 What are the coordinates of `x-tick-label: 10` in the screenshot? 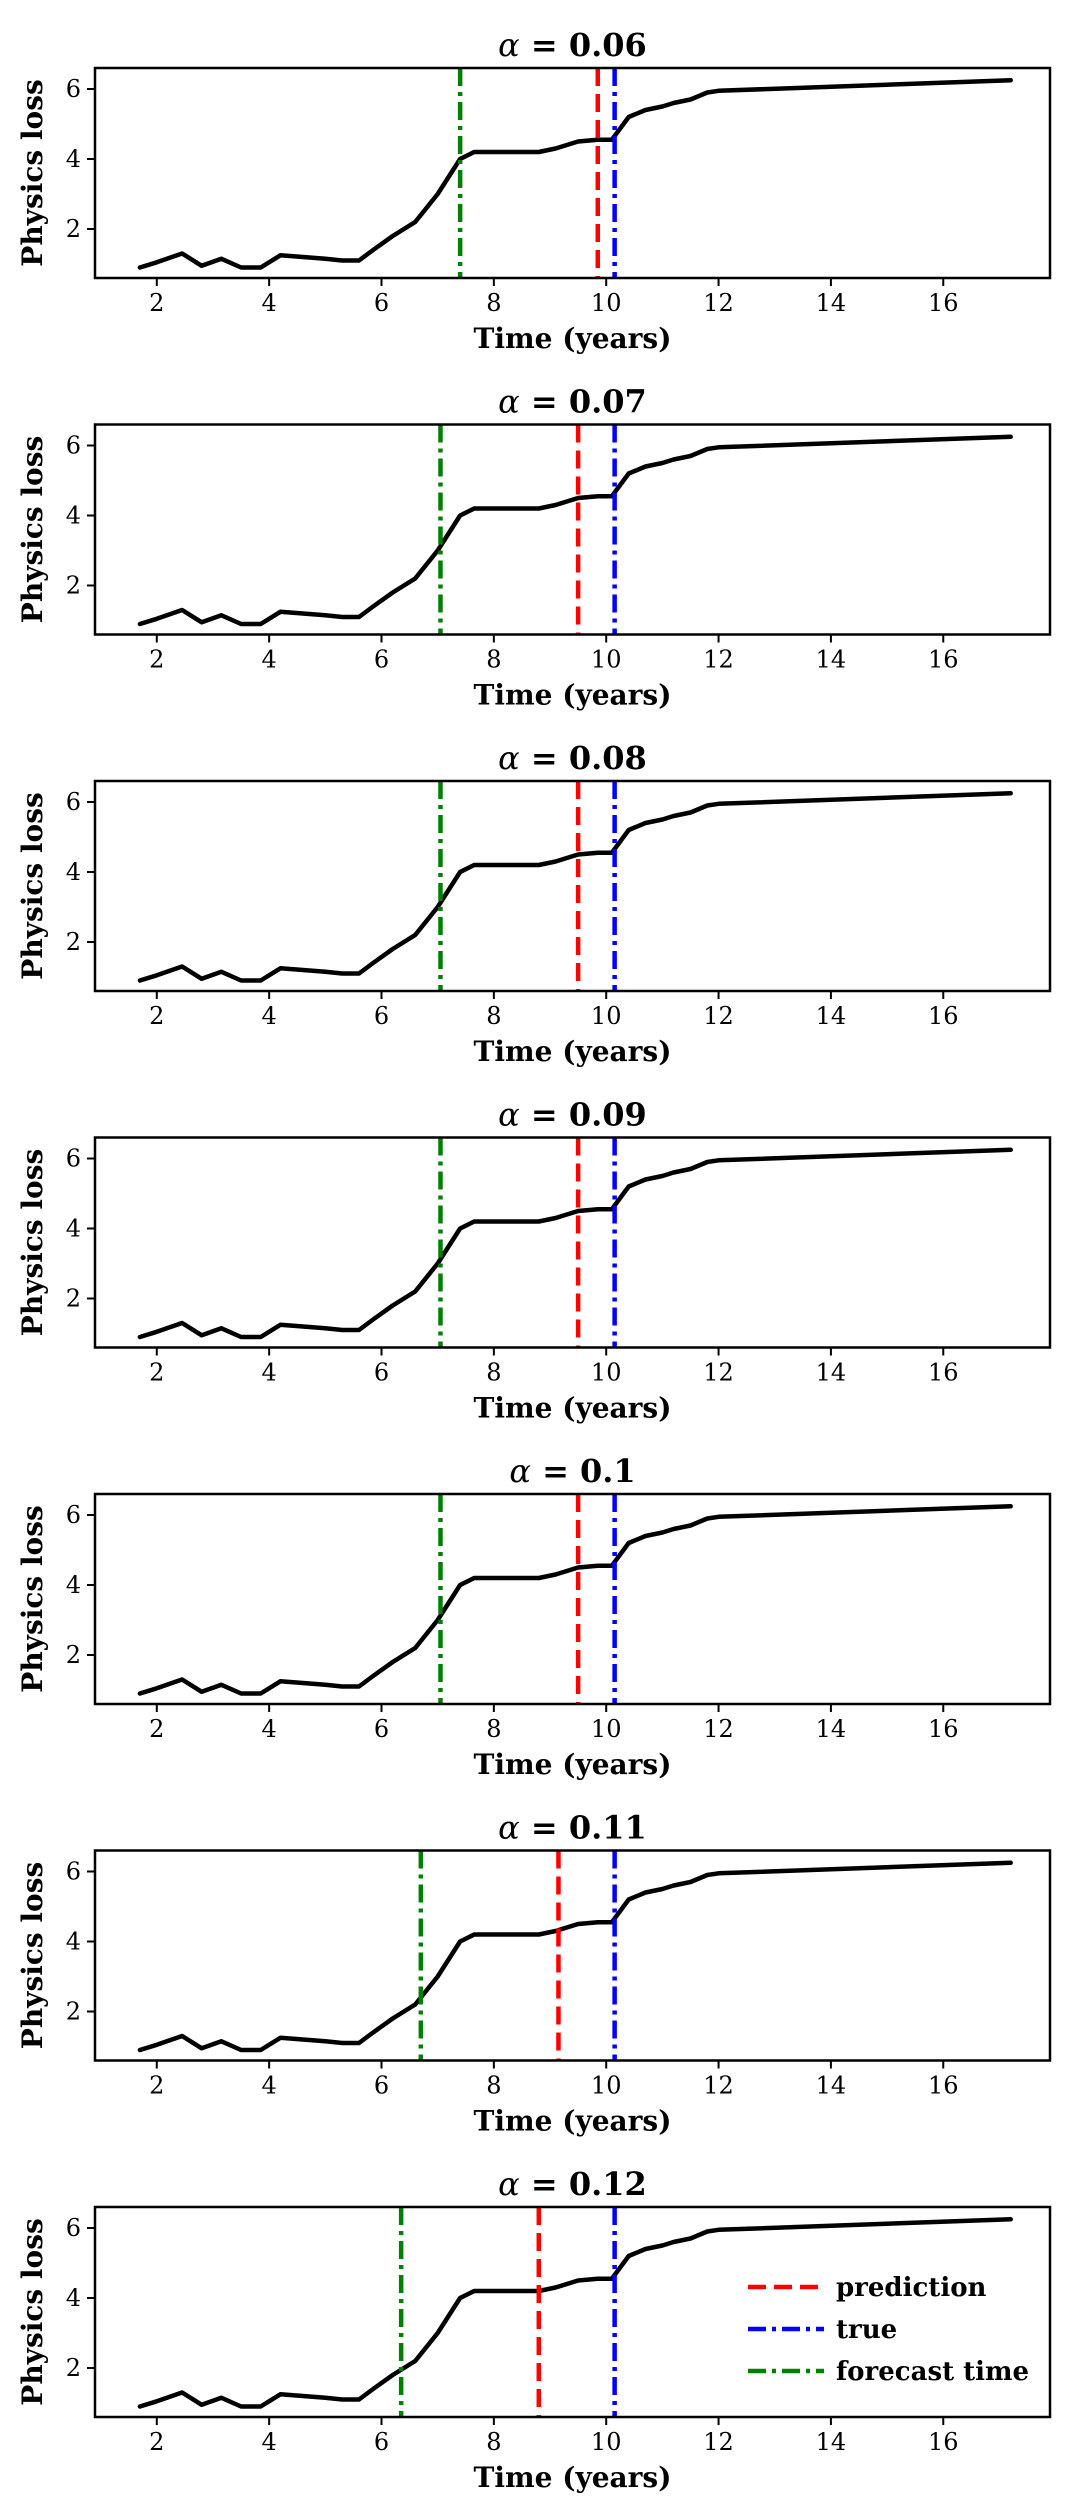 It's located at (606, 2086).